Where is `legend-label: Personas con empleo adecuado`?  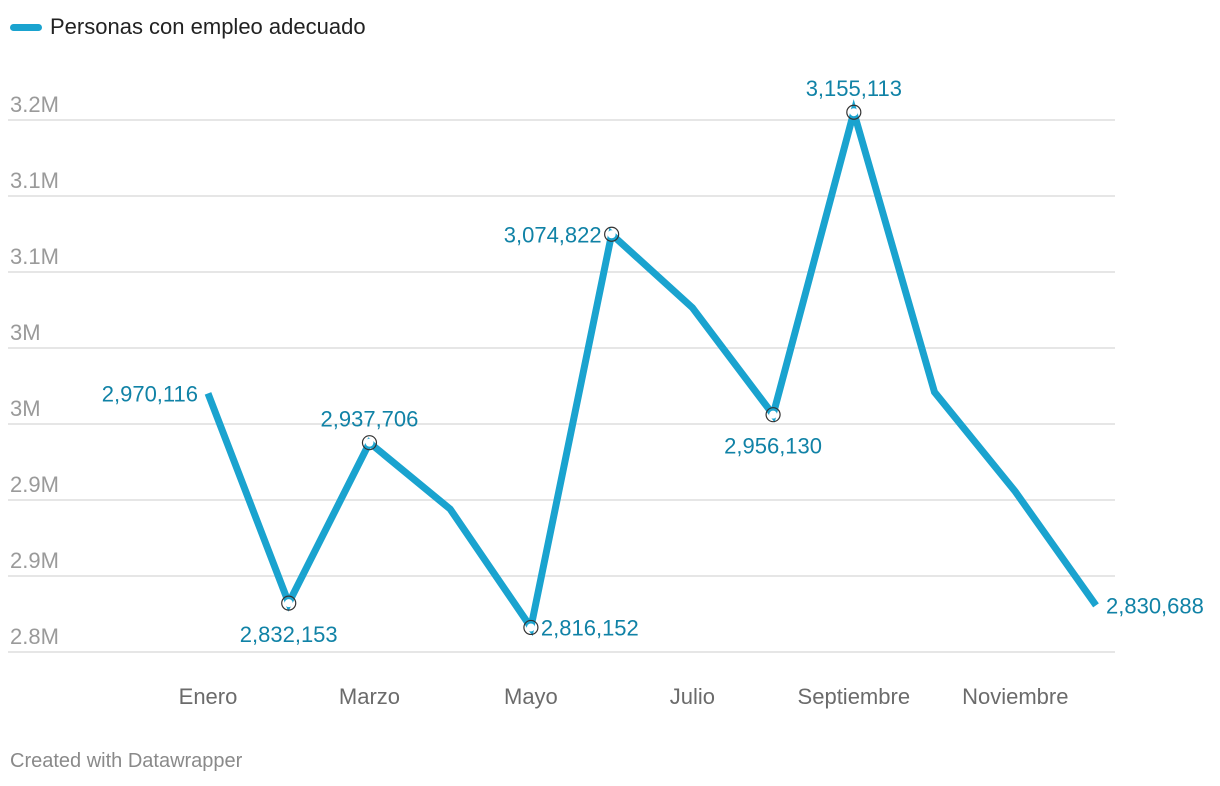 legend-label: Personas con empleo adecuado is located at coordinates (208, 26).